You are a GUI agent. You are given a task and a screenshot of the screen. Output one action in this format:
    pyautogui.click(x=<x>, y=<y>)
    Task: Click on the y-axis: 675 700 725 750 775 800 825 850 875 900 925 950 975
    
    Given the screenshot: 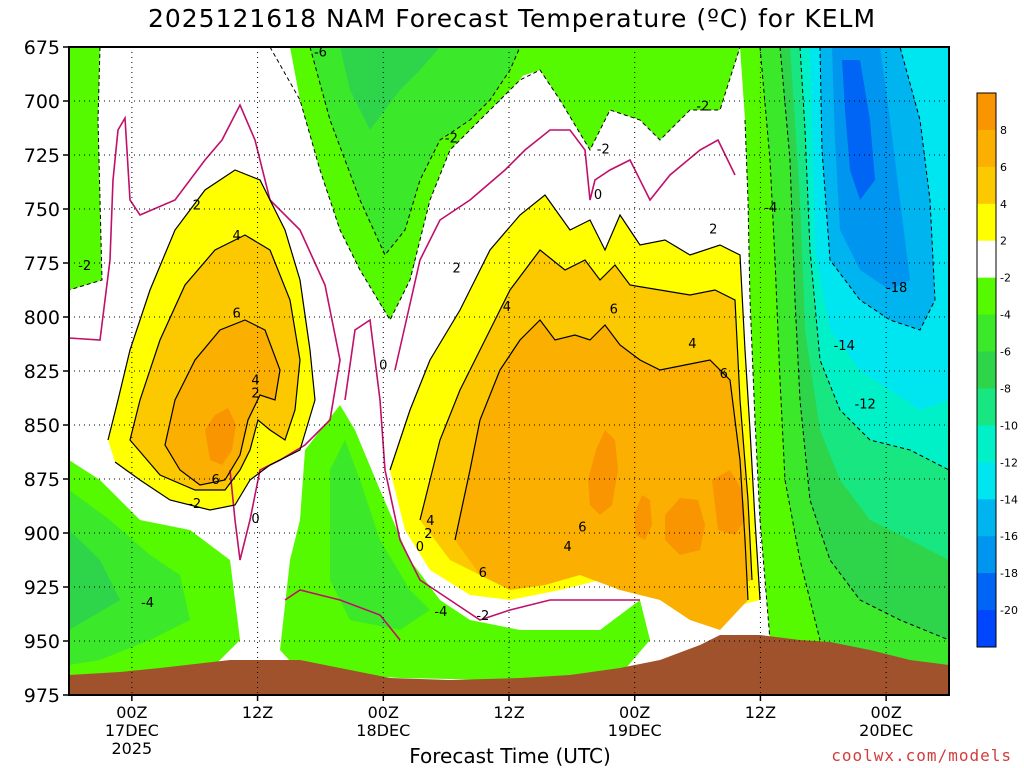 What is the action you would take?
    pyautogui.click(x=46, y=372)
    